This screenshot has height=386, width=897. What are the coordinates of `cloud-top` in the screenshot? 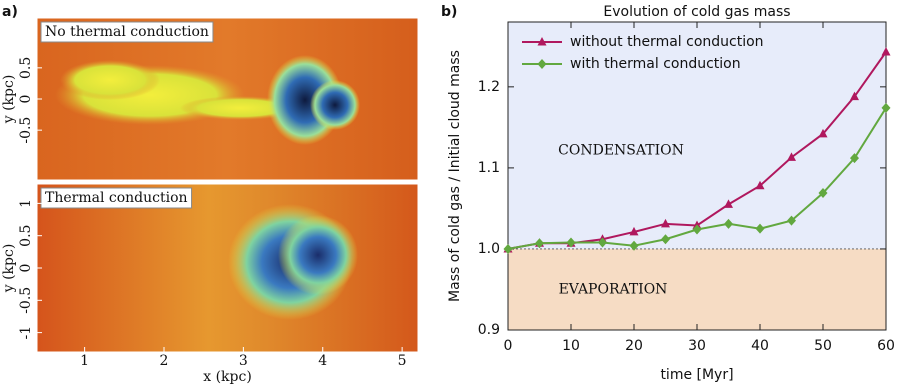 It's located at (207, 100).